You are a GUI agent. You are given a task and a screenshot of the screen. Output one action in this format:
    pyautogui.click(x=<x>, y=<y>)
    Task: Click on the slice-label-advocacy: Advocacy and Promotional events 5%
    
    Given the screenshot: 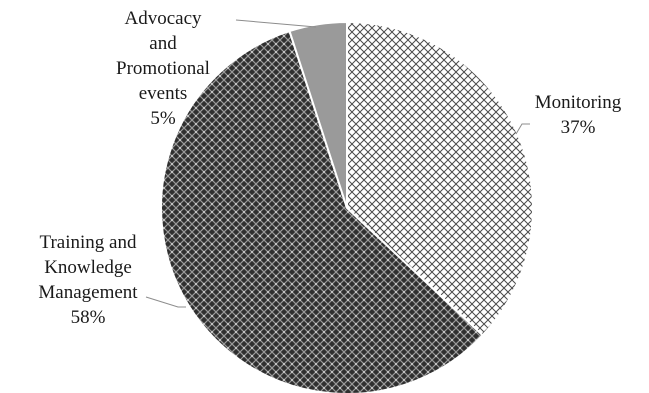 What is the action you would take?
    pyautogui.click(x=216, y=68)
    